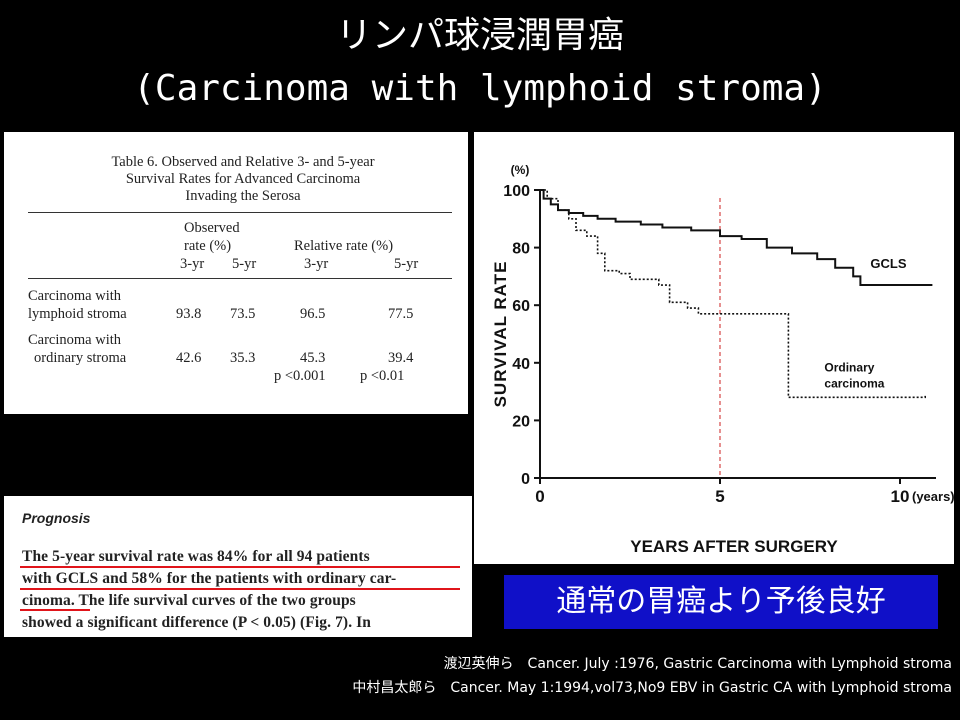  What do you see at coordinates (189, 314) in the screenshot?
I see `table-cell: 93.8` at bounding box center [189, 314].